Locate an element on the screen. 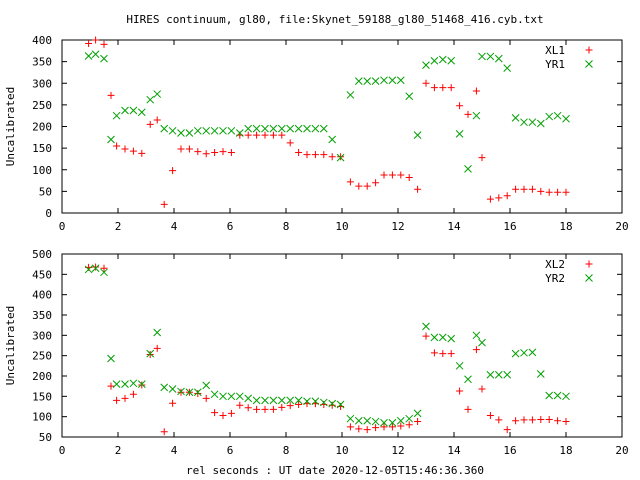 This screenshot has height=480, width=640. y-tick-label: 300 is located at coordinates (42, 83).